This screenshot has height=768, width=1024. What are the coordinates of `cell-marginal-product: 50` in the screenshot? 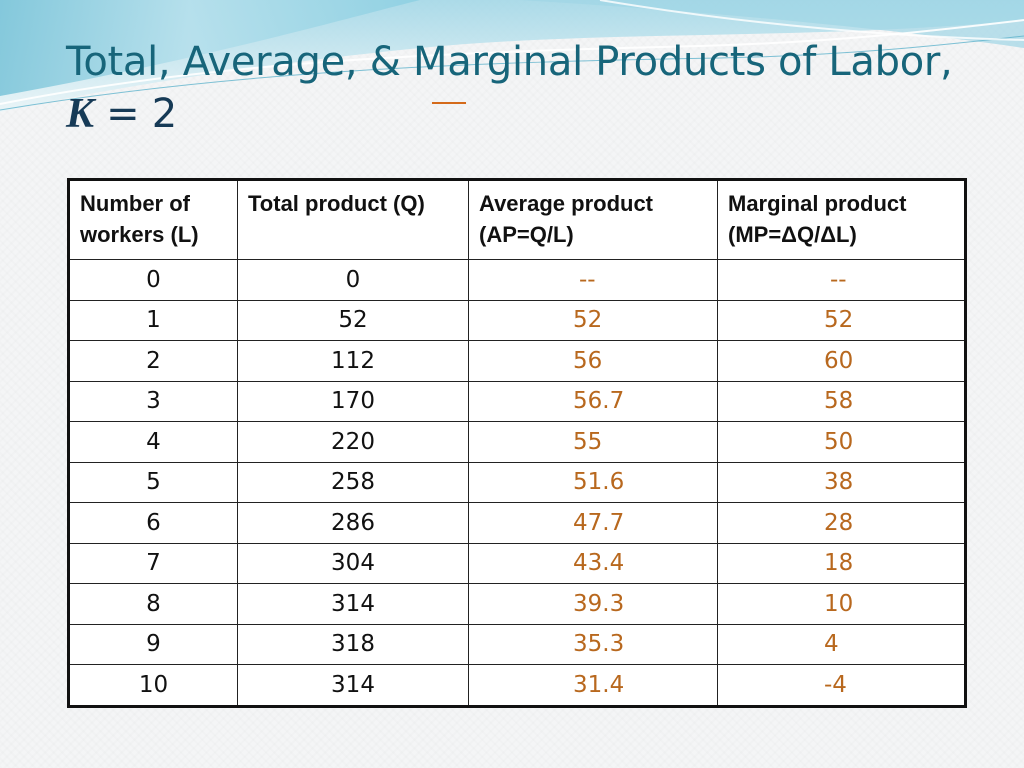 It's located at (839, 441).